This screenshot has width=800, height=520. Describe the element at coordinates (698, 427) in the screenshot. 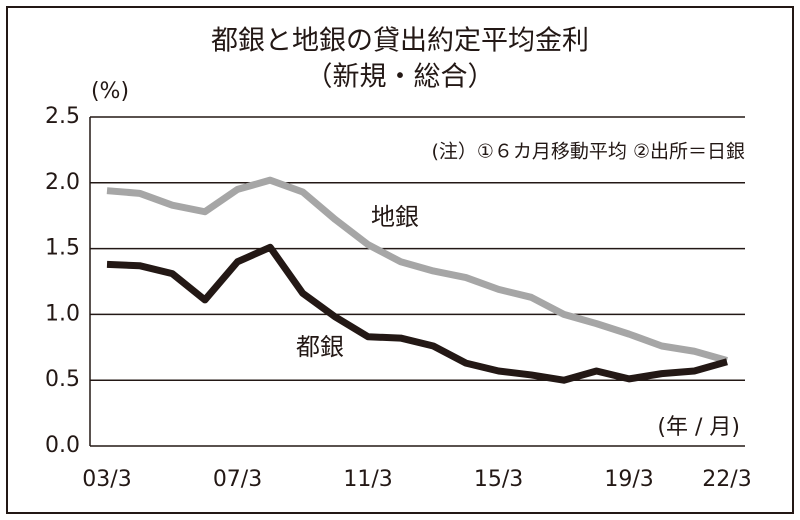

I see `x-unit: (年 / 月)` at that location.